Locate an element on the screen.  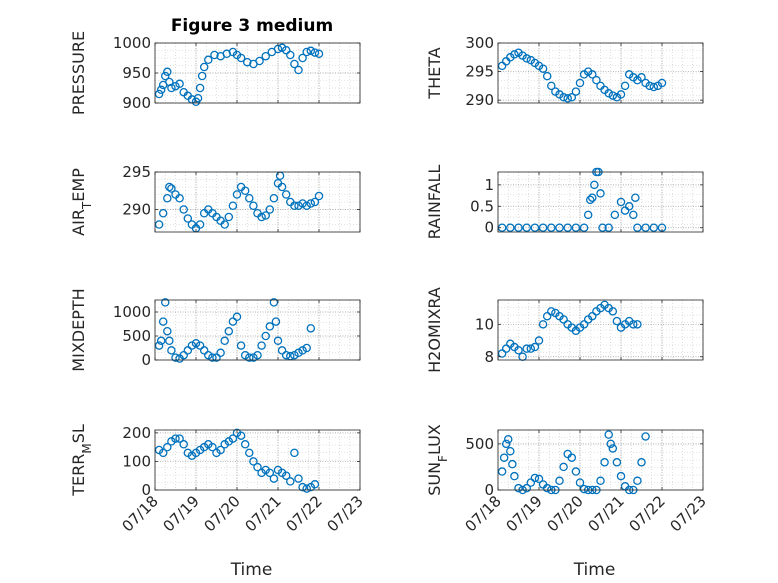
y-tick-label: 0 is located at coordinates (489, 228).